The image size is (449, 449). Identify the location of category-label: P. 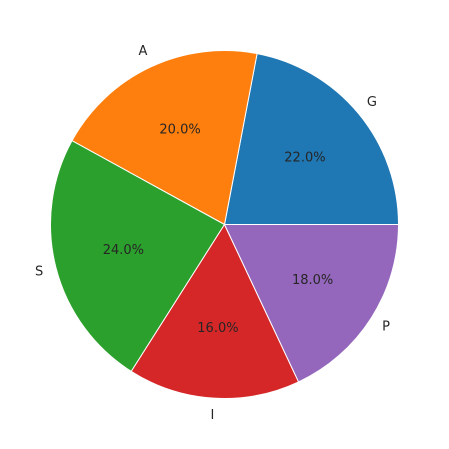
(386, 327).